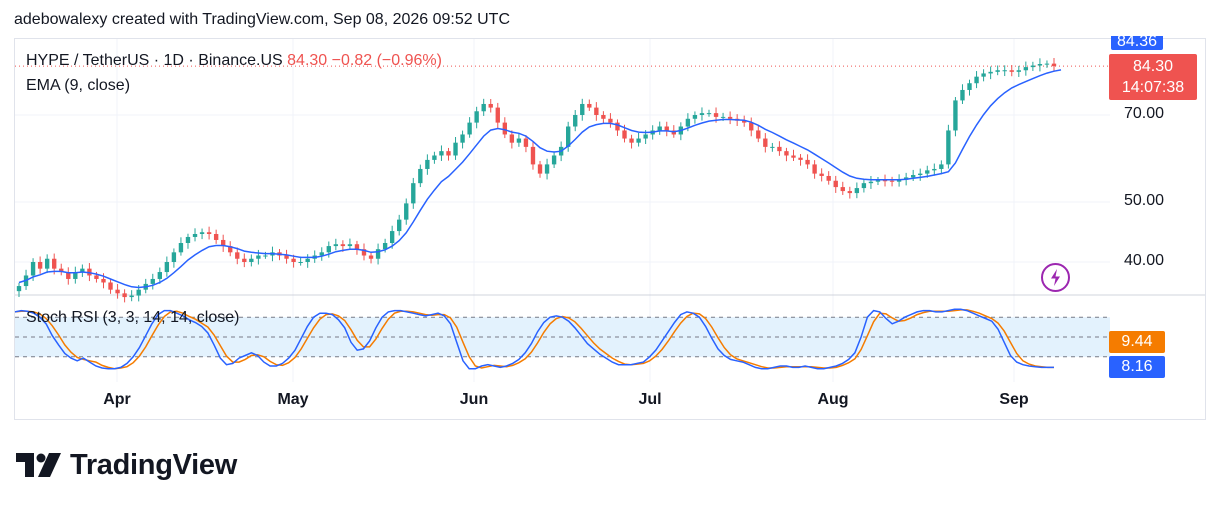  Describe the element at coordinates (386, 60) in the screenshot. I see `price-change-value: −0.82 (−0.96%)` at that location.